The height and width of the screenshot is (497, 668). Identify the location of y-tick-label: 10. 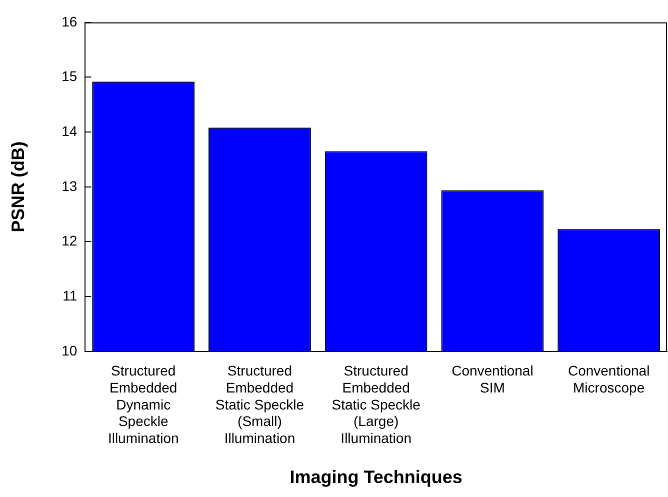
(70, 350).